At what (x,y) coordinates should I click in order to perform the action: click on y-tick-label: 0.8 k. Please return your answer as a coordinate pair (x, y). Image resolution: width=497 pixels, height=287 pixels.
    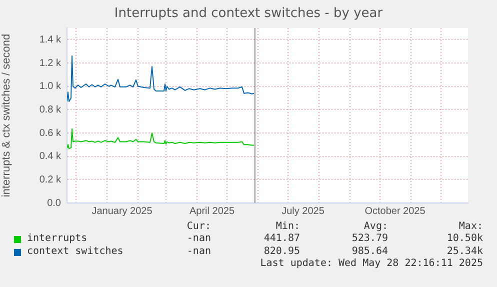
    Looking at the image, I should click on (50, 110).